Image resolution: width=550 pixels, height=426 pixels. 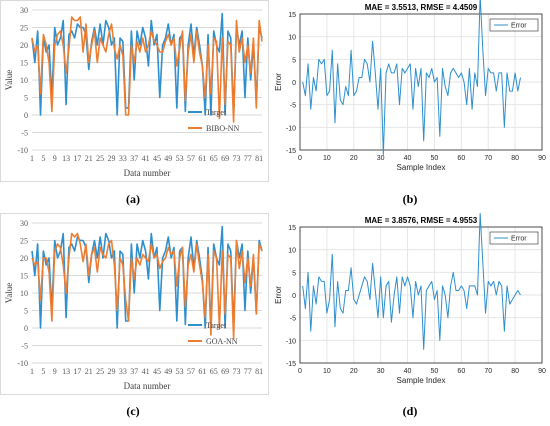 I want to click on series-line-error, so click(x=411, y=281).